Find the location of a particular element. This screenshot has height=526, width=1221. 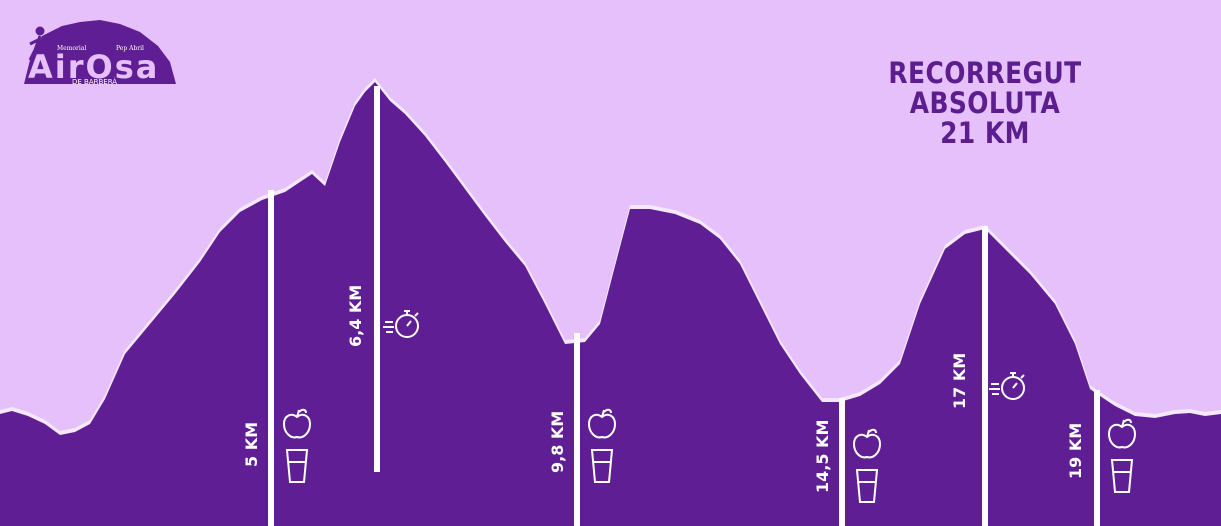

marker-pole-6-4km is located at coordinates (377, 279).